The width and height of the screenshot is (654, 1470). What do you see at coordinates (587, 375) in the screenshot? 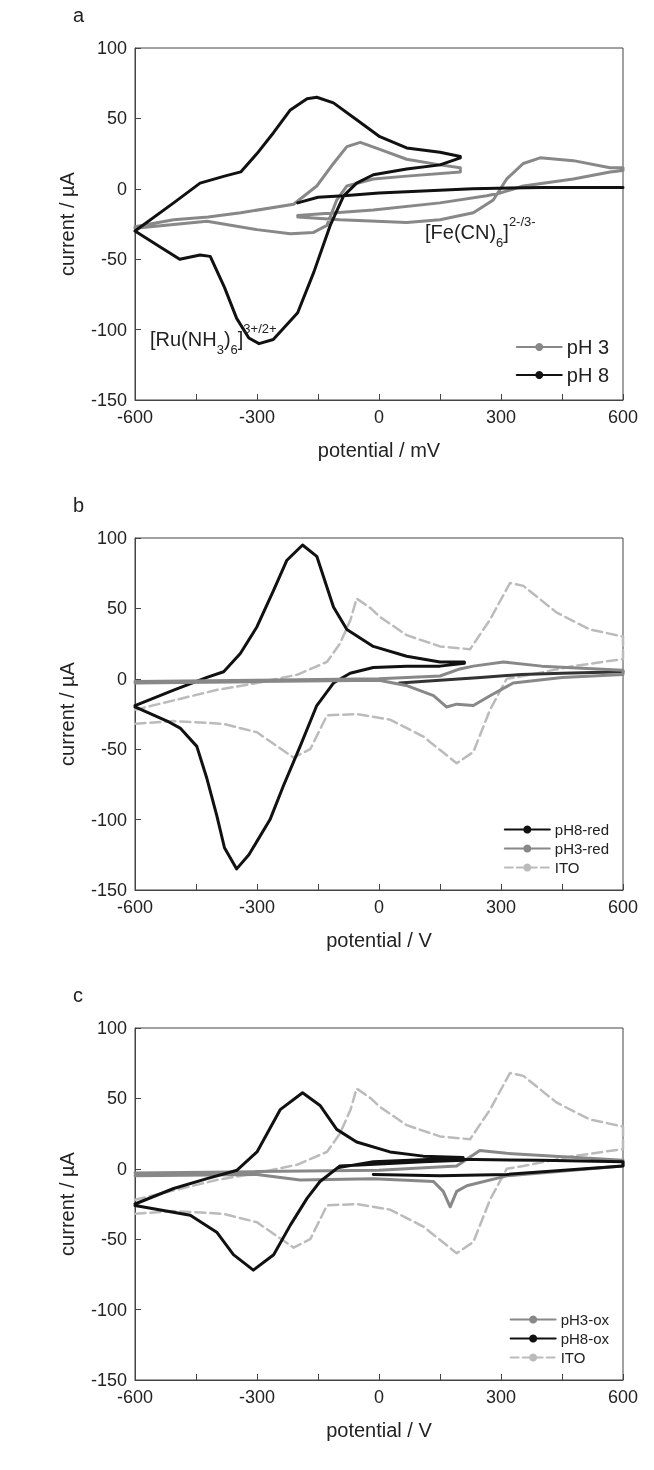
I see `legend-label: pH 8` at bounding box center [587, 375].